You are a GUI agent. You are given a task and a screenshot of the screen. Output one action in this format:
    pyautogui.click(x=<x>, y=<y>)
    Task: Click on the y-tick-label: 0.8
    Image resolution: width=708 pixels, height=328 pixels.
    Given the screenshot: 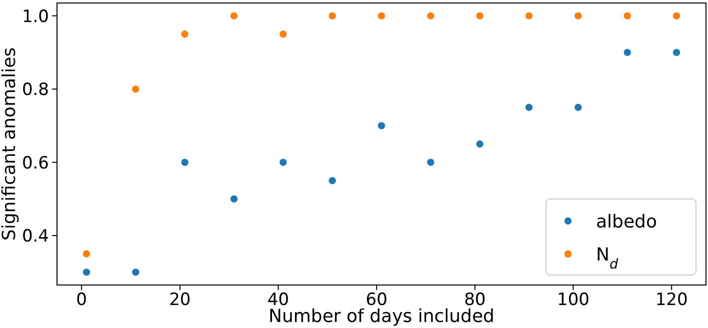 What is the action you would take?
    pyautogui.click(x=35, y=90)
    